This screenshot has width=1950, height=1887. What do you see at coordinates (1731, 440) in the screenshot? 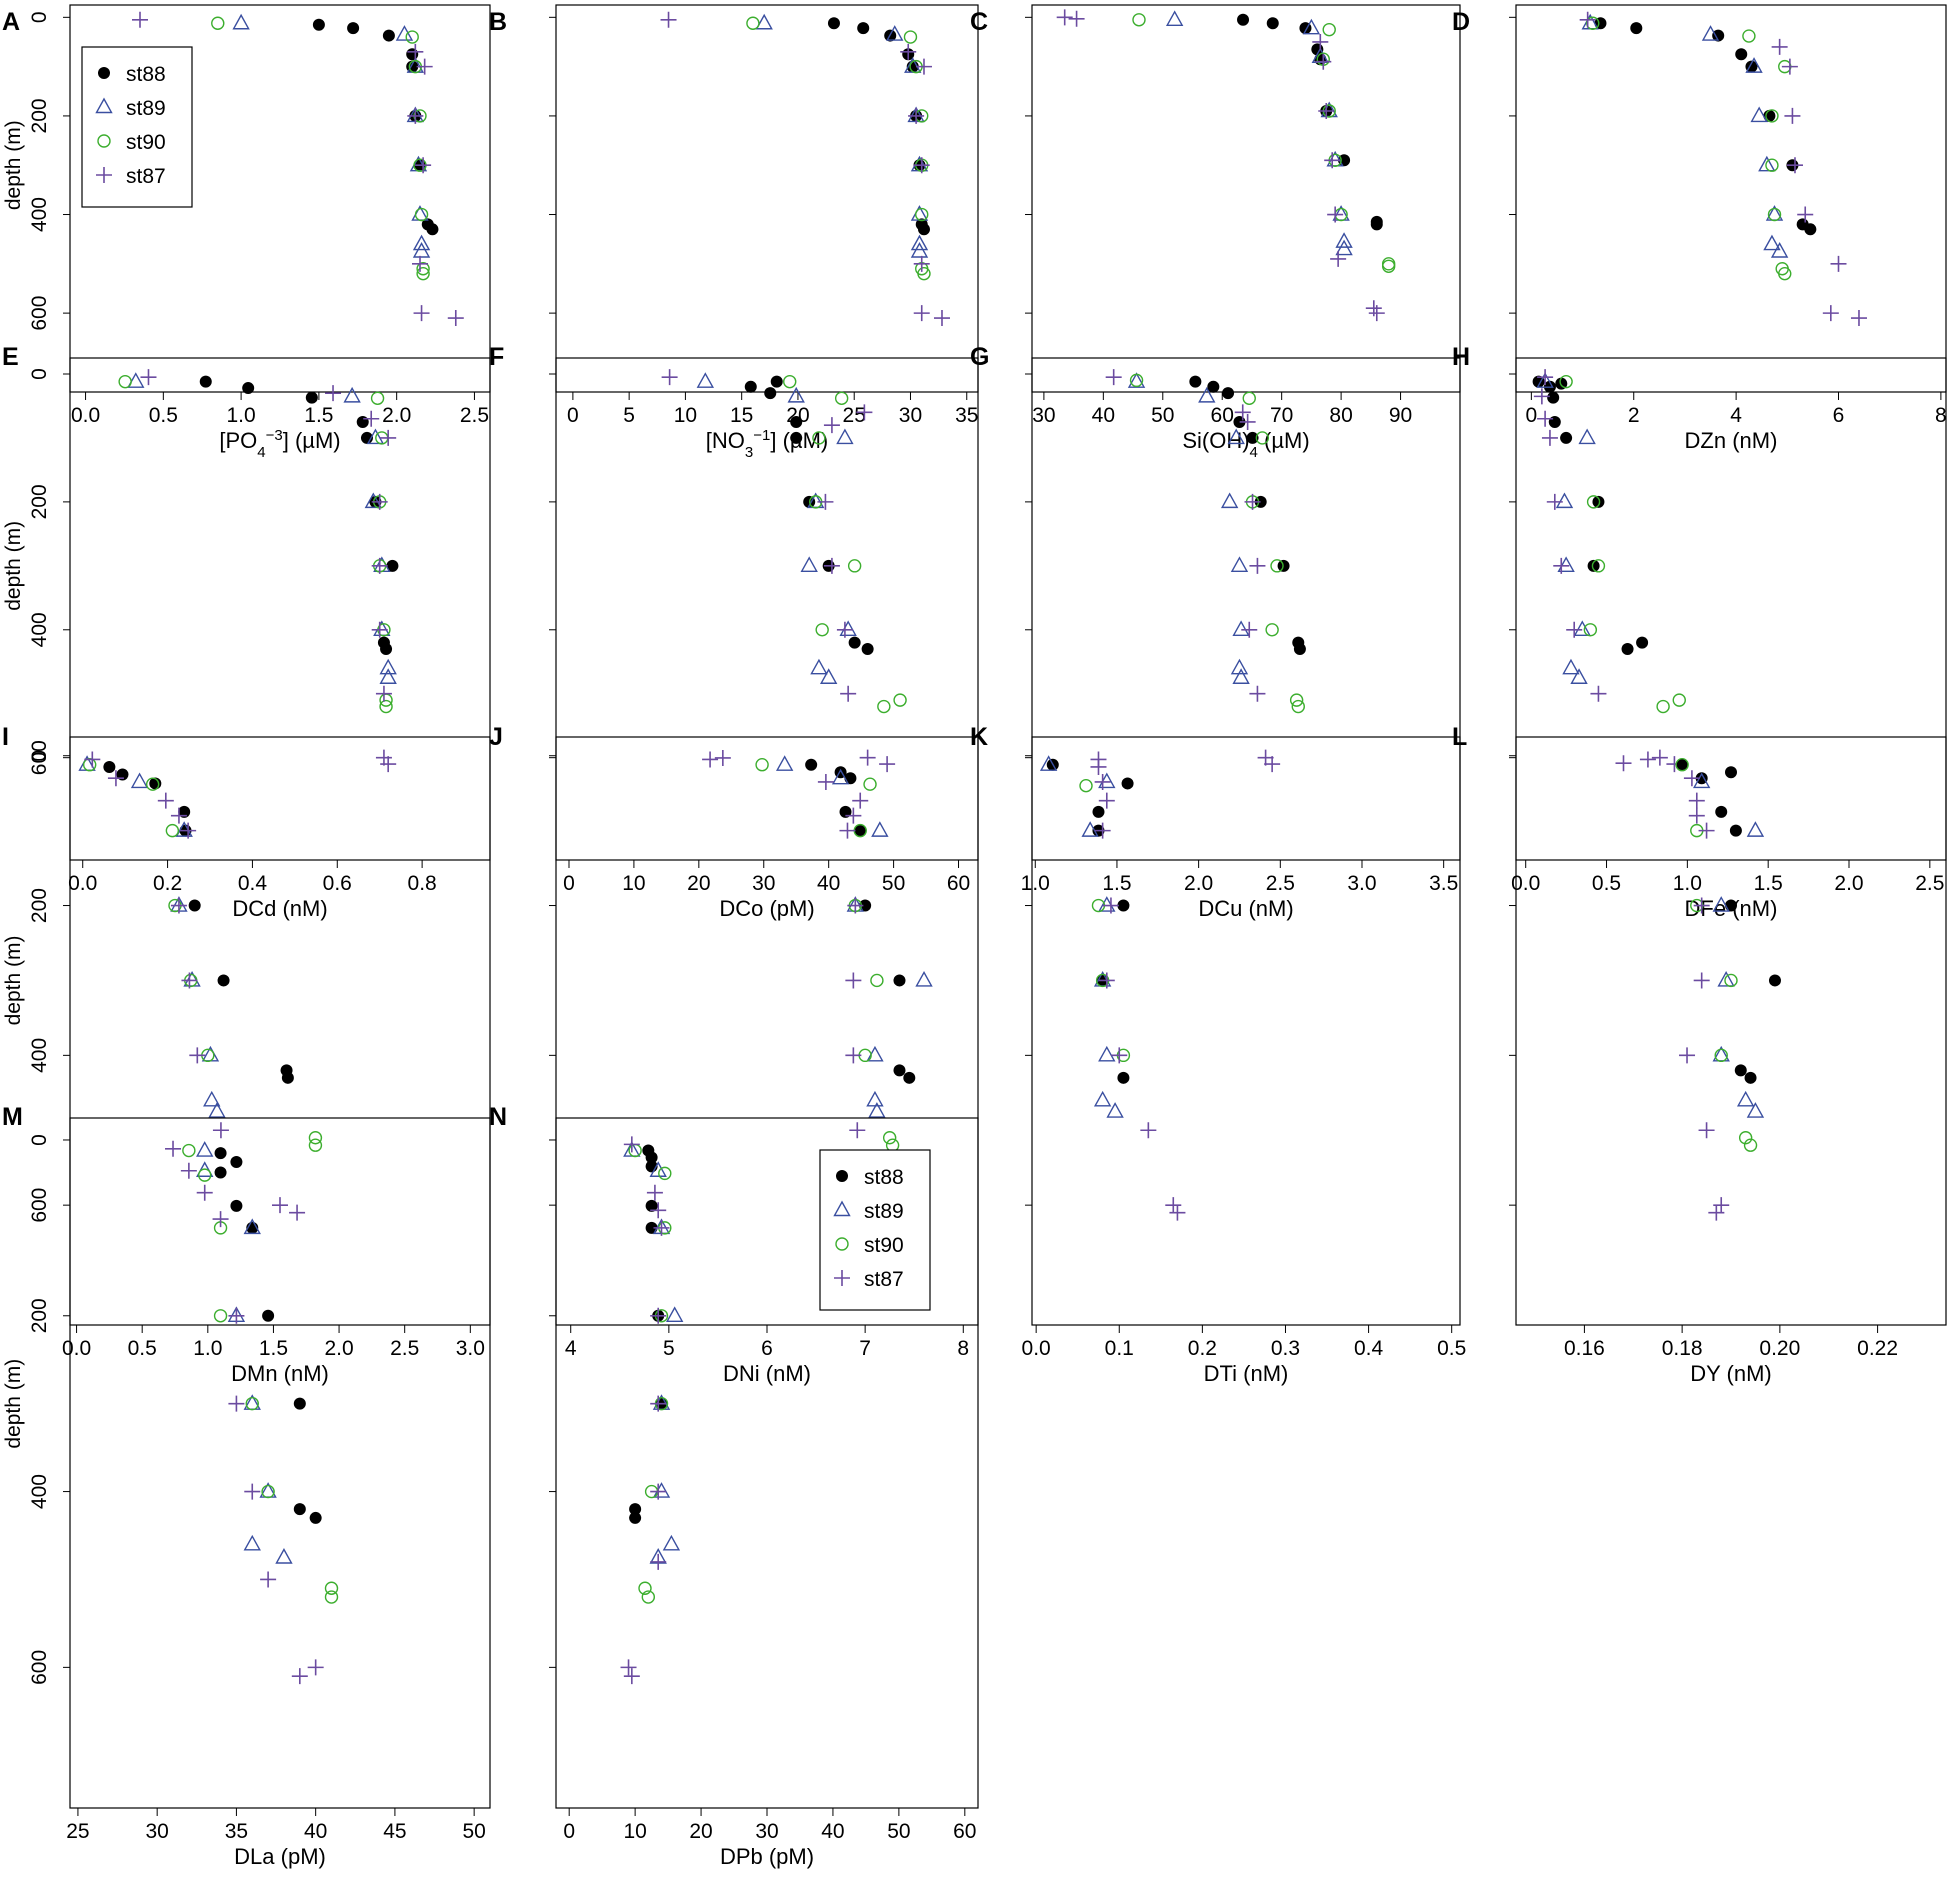
I see `x-axis-label: DZn (nM)` at bounding box center [1731, 440].